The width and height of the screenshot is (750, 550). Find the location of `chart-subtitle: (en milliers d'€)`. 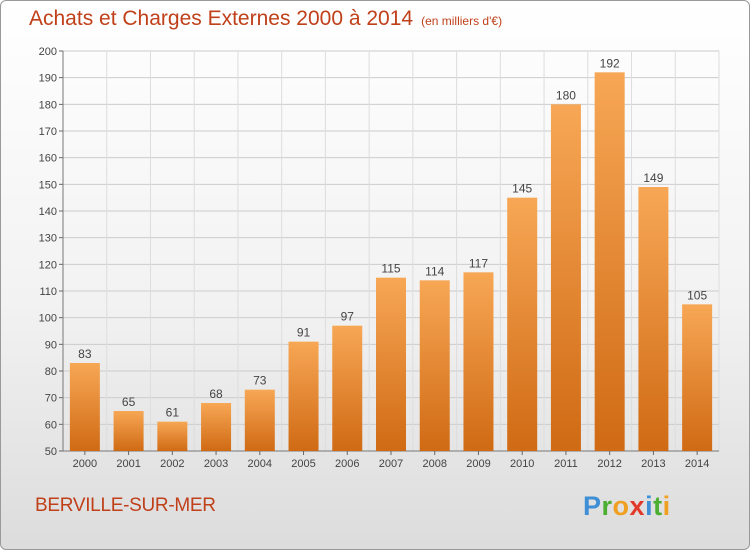

chart-subtitle: (en milliers d'€) is located at coordinates (462, 21).